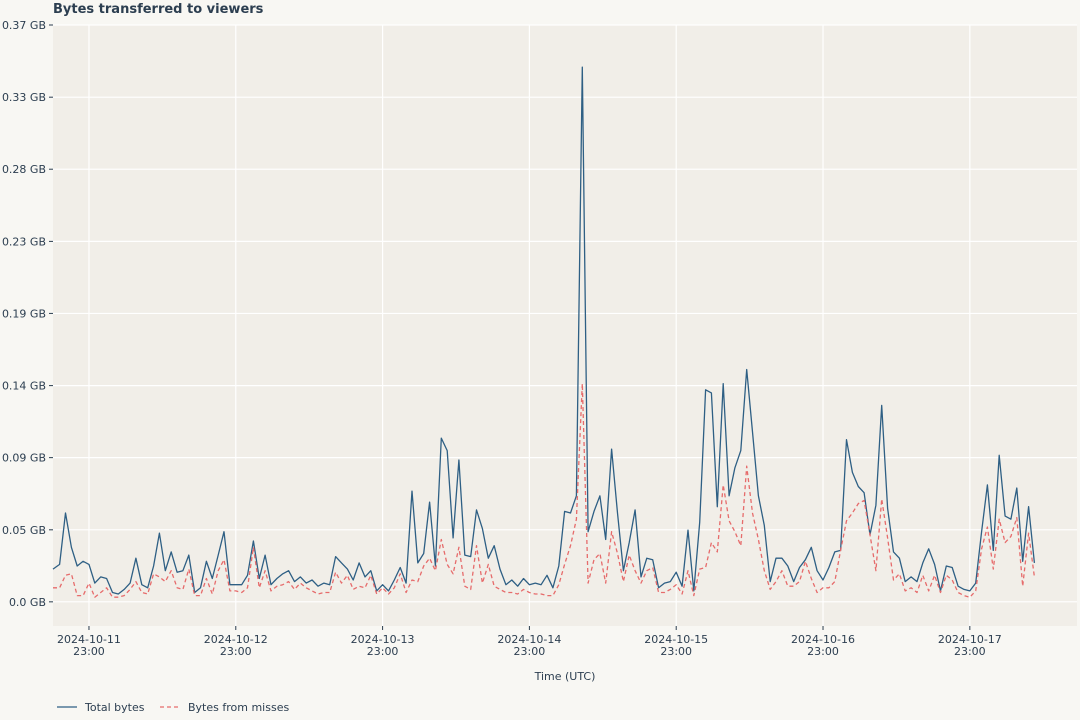 Image resolution: width=1080 pixels, height=720 pixels. Describe the element at coordinates (236, 639) in the screenshot. I see `x-tick-date: 2024-10-12` at that location.